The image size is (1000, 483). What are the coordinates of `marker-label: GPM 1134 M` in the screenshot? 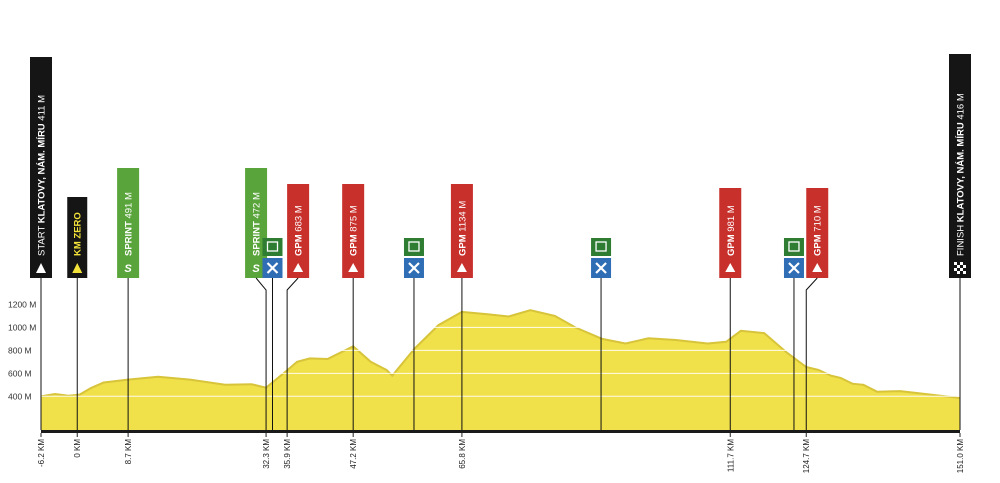 It's located at (462, 228).